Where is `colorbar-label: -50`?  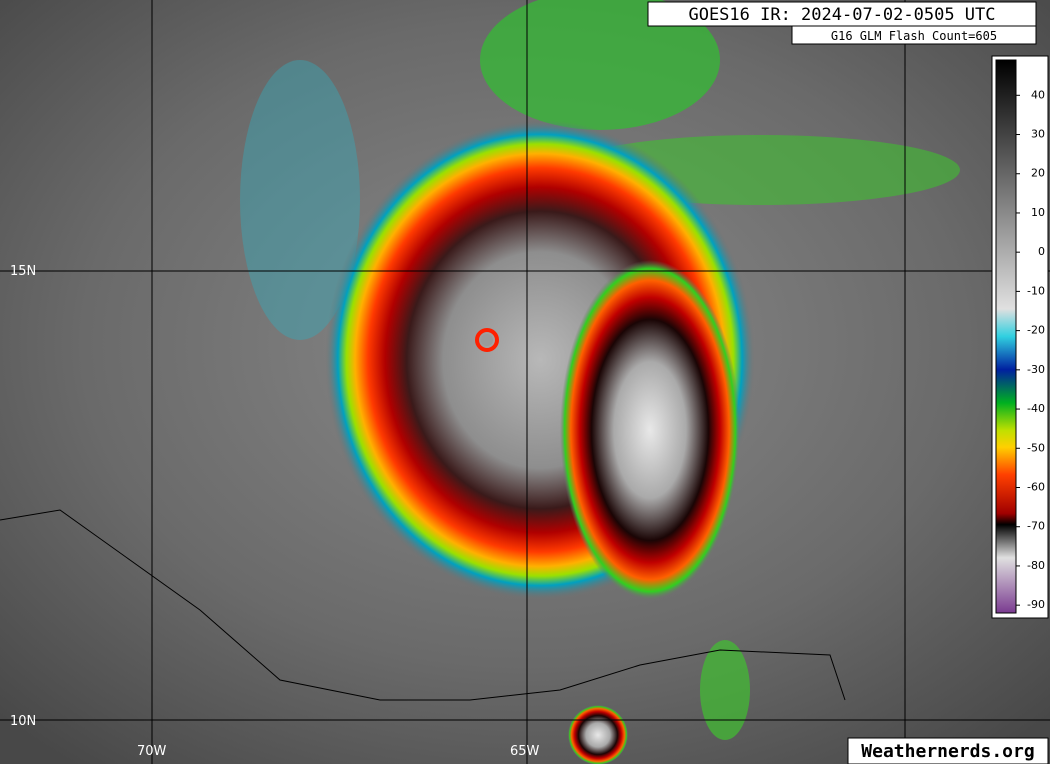 colorbar-label: -50 is located at coordinates (1036, 447).